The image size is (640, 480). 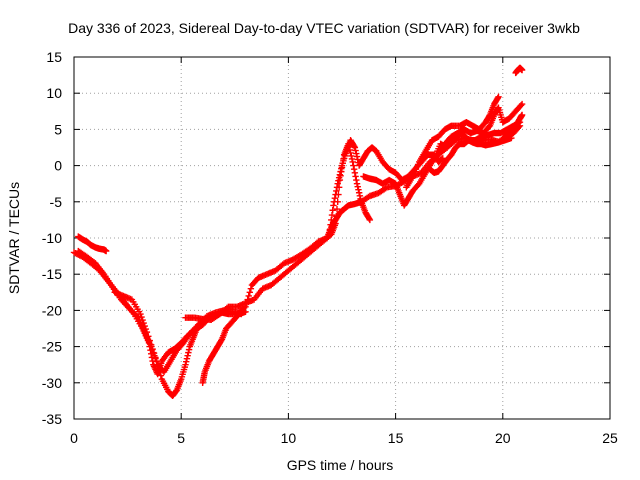 What do you see at coordinates (74, 438) in the screenshot?
I see `x-tick-label: 0` at bounding box center [74, 438].